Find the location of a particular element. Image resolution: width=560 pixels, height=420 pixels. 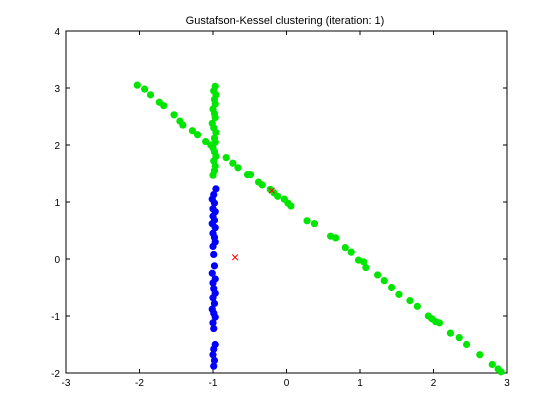

x-tick-label: 2 is located at coordinates (434, 383).